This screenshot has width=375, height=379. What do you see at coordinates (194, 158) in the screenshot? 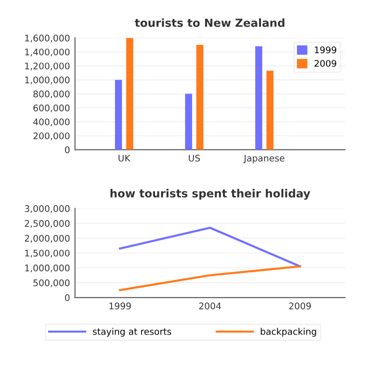
I see `x-tick-label: US` at bounding box center [194, 158].